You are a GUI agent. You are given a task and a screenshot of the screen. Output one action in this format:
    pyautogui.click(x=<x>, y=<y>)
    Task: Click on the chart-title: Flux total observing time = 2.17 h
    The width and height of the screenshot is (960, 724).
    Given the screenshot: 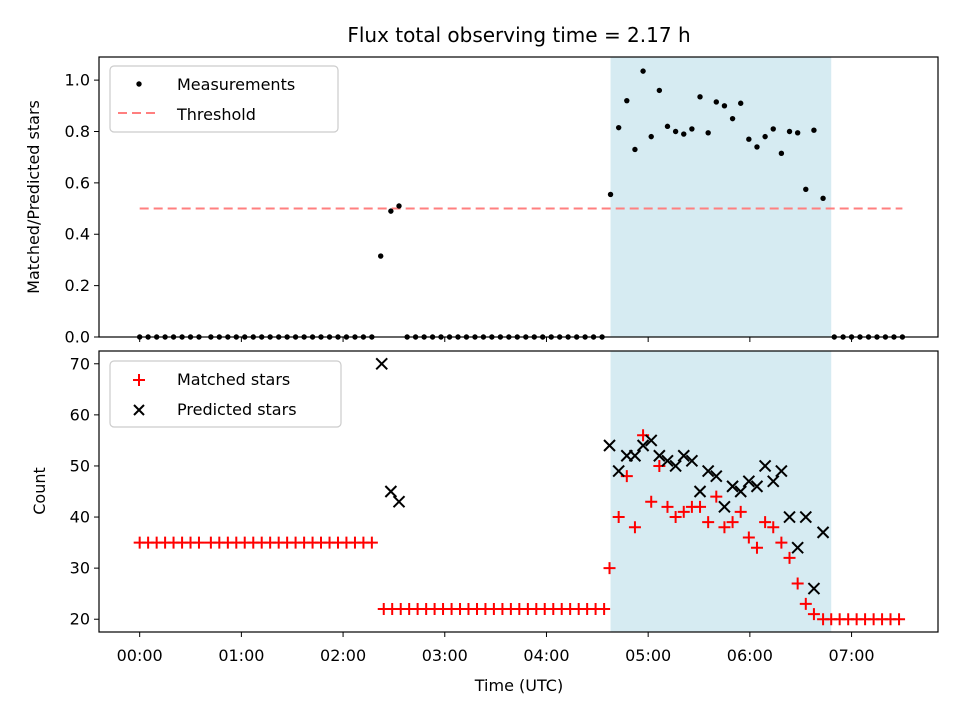 What is the action you would take?
    pyautogui.click(x=518, y=35)
    